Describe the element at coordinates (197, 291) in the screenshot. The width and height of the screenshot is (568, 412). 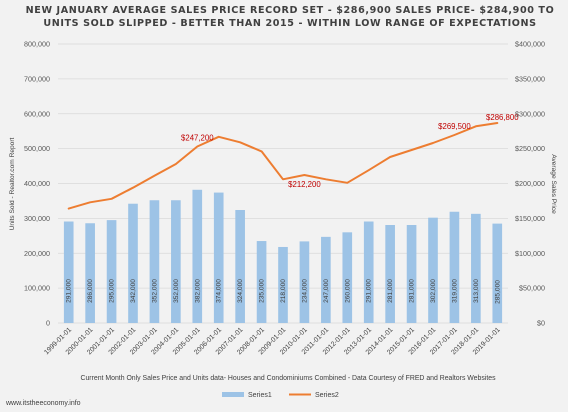
I see `bar-data-label: 382,000` at that location.